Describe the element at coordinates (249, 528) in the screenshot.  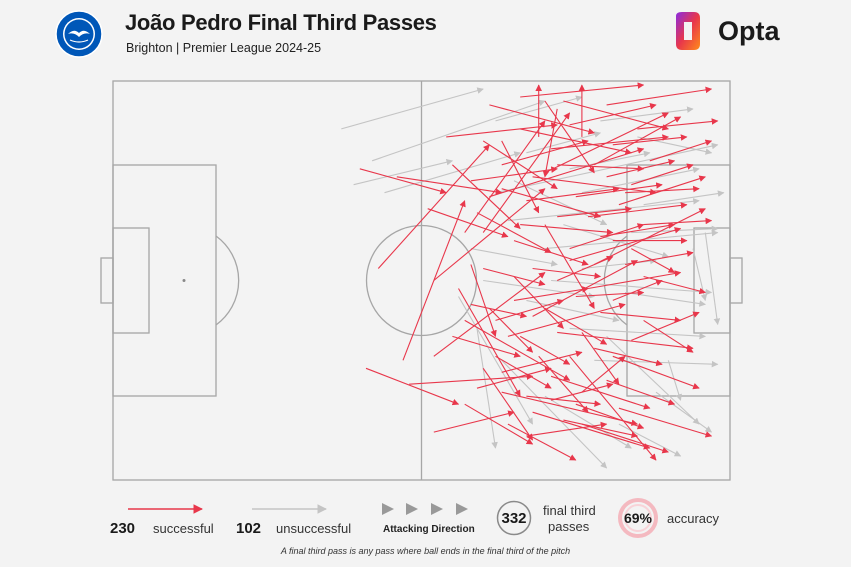
I see `unsuccessful-count: 102` at that location.